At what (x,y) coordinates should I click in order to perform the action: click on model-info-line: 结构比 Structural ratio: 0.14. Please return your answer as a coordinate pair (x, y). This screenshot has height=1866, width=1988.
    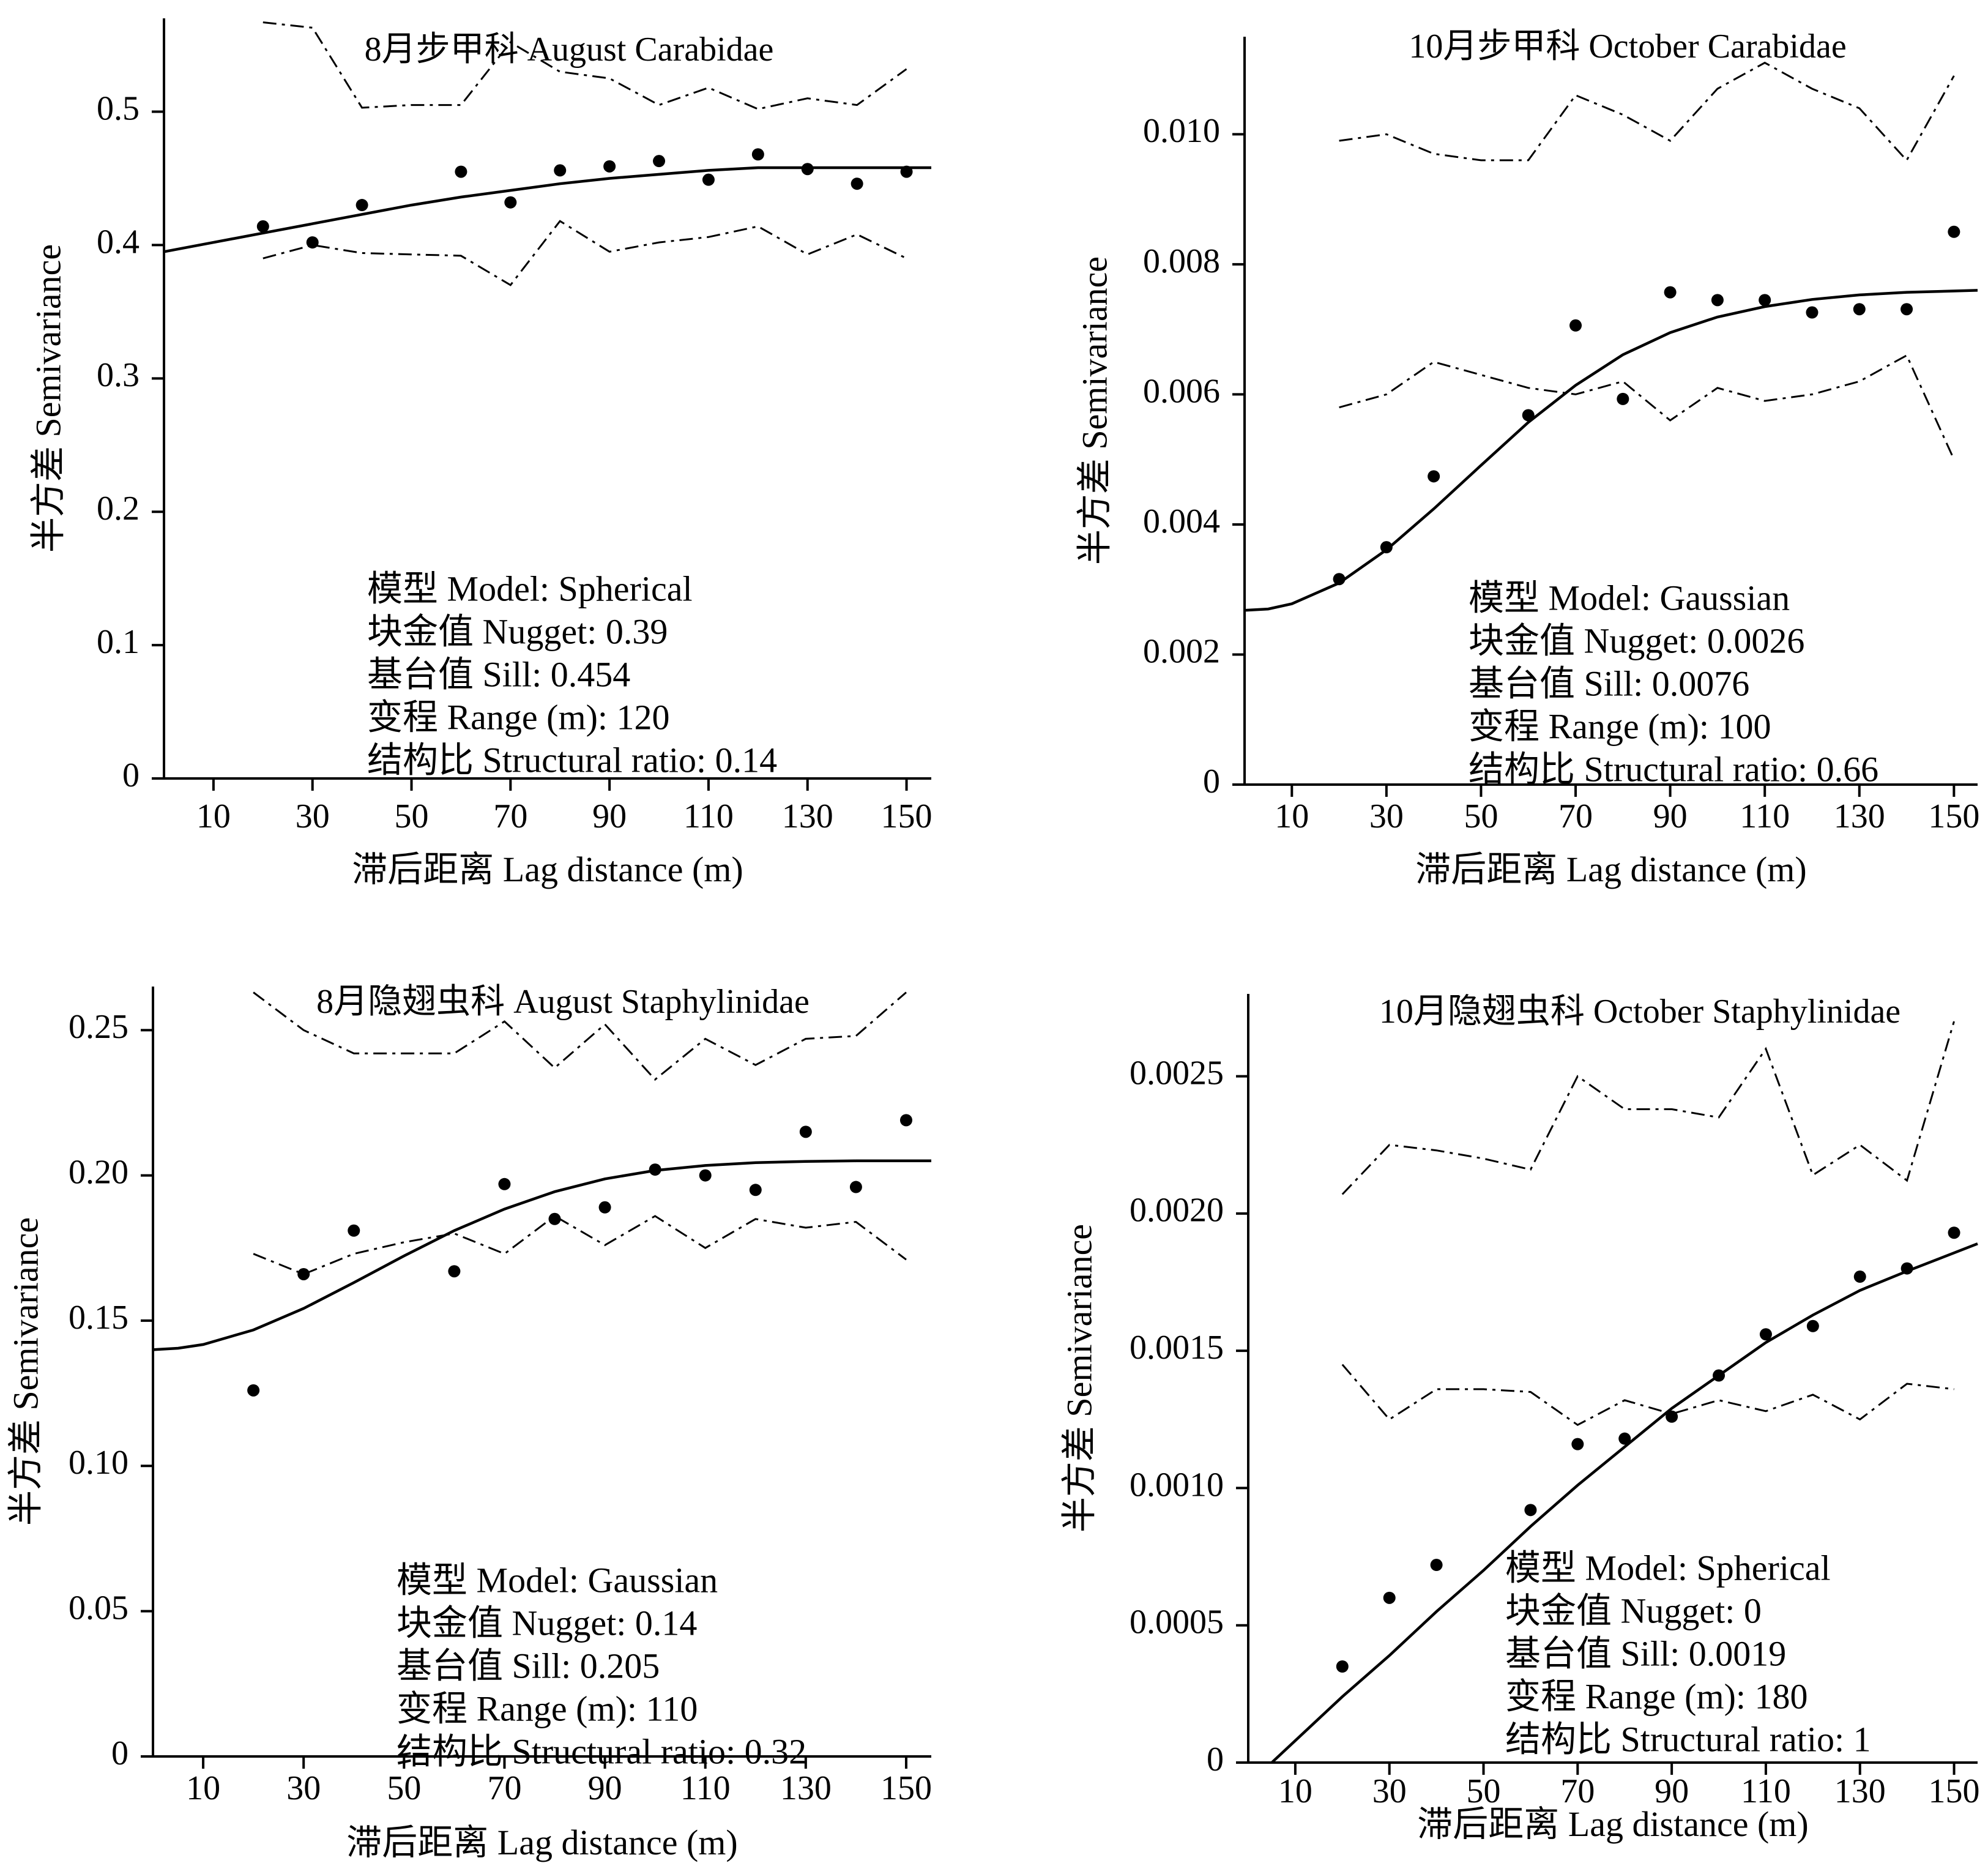
    Looking at the image, I should click on (572, 760).